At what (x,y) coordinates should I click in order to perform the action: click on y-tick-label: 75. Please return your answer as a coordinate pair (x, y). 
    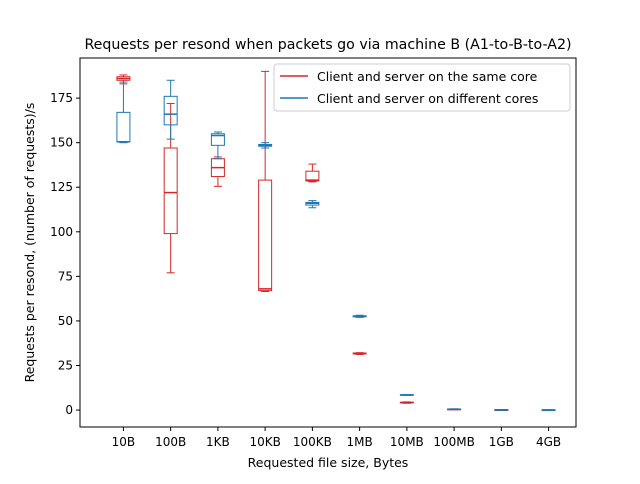
    Looking at the image, I should click on (65, 276).